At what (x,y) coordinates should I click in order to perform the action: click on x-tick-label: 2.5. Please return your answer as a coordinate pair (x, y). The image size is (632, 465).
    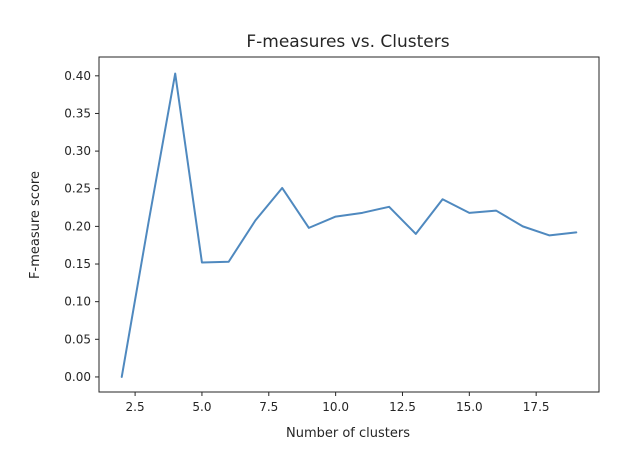
    Looking at the image, I should click on (135, 407).